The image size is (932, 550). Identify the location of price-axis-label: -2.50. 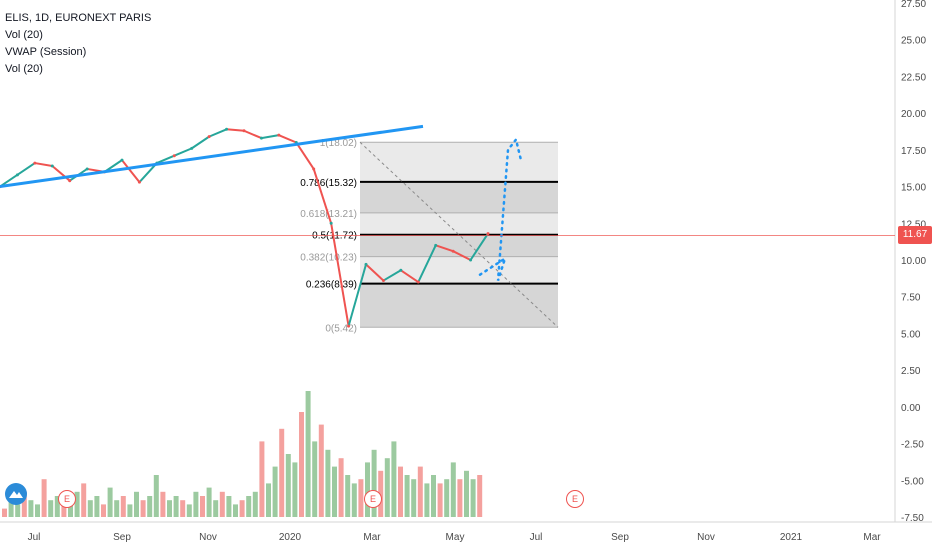
(912, 445).